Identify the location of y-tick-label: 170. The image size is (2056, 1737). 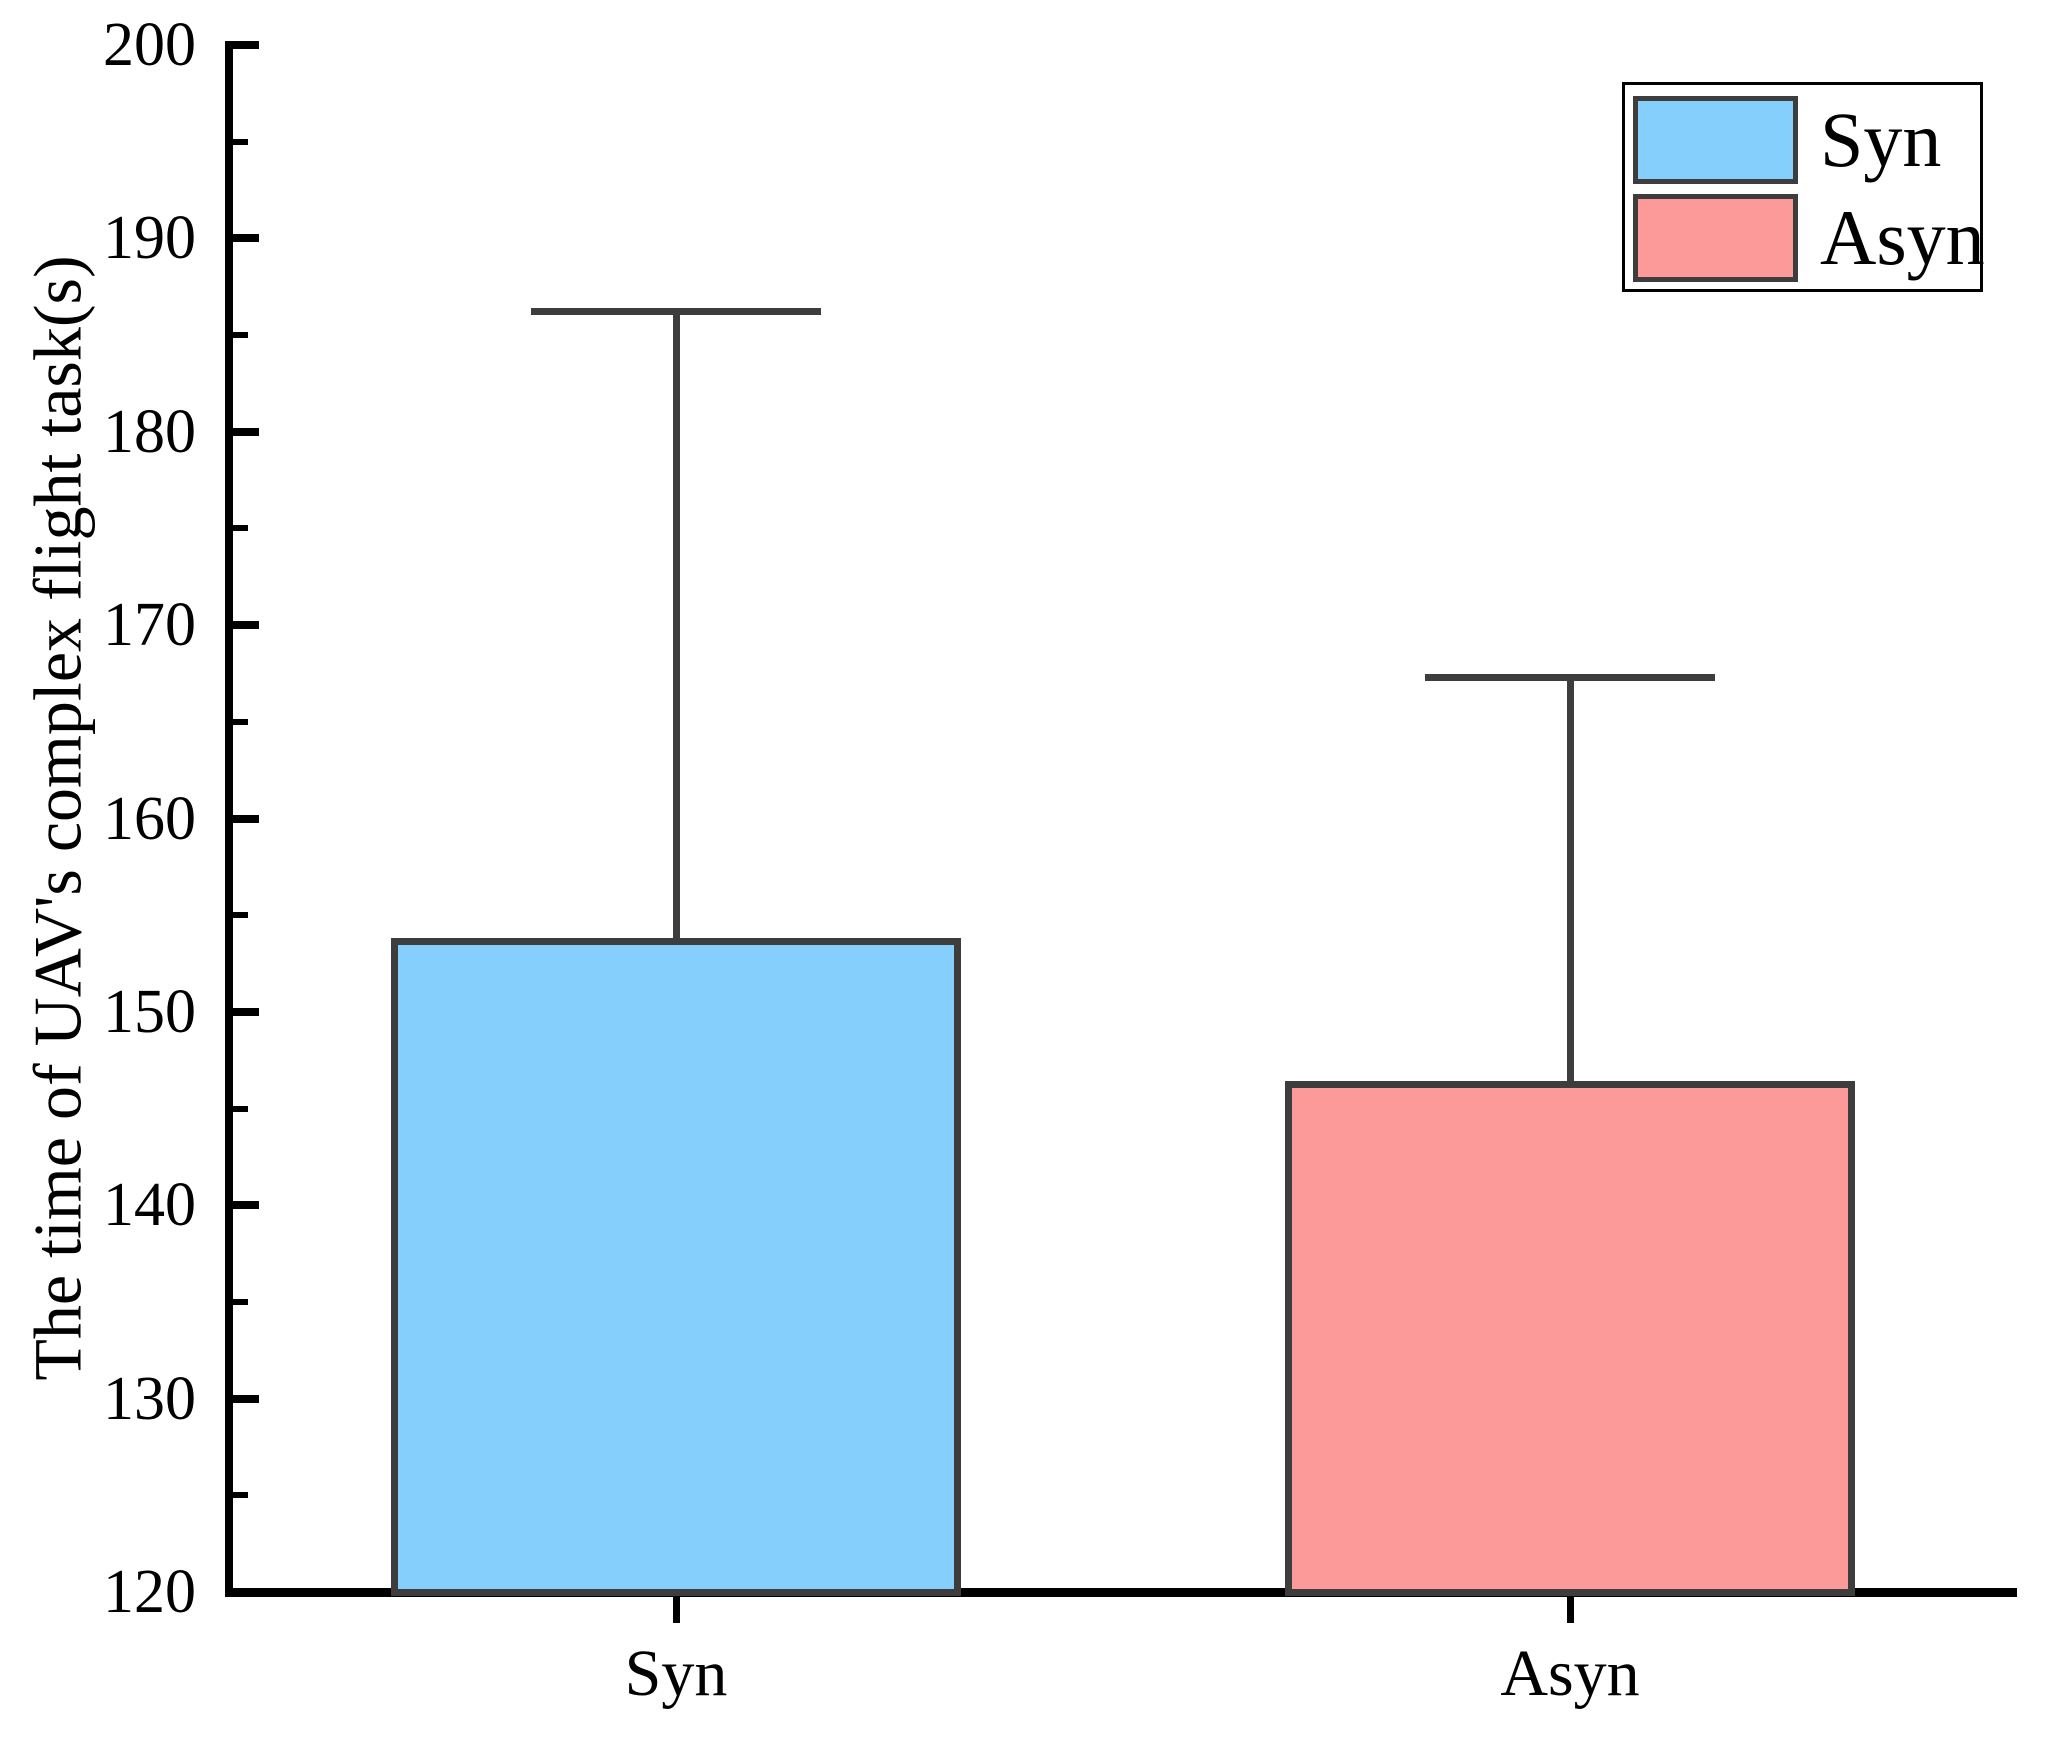
(149, 625).